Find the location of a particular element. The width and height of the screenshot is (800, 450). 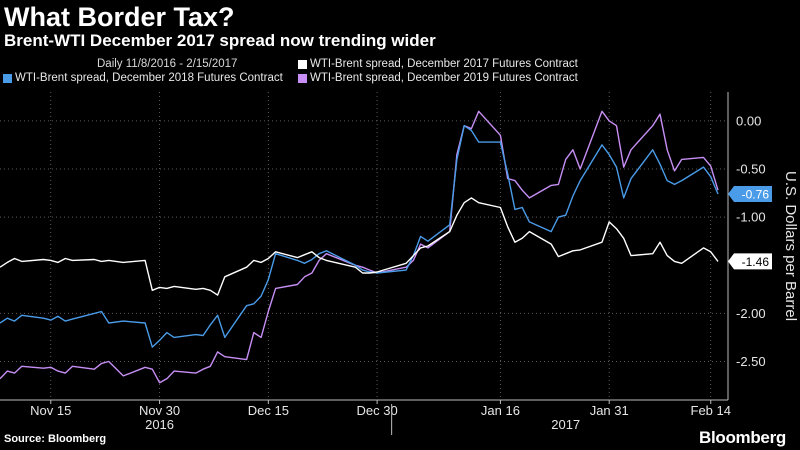

x-tick-label: Nov 30 is located at coordinates (159, 410).